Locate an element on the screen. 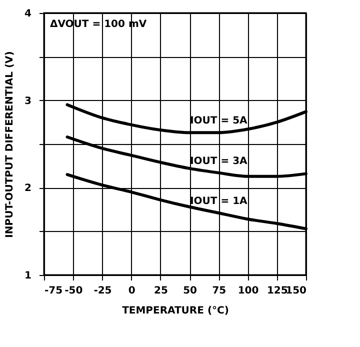 The image size is (360, 347). x-tick-label: 25 is located at coordinates (161, 291).